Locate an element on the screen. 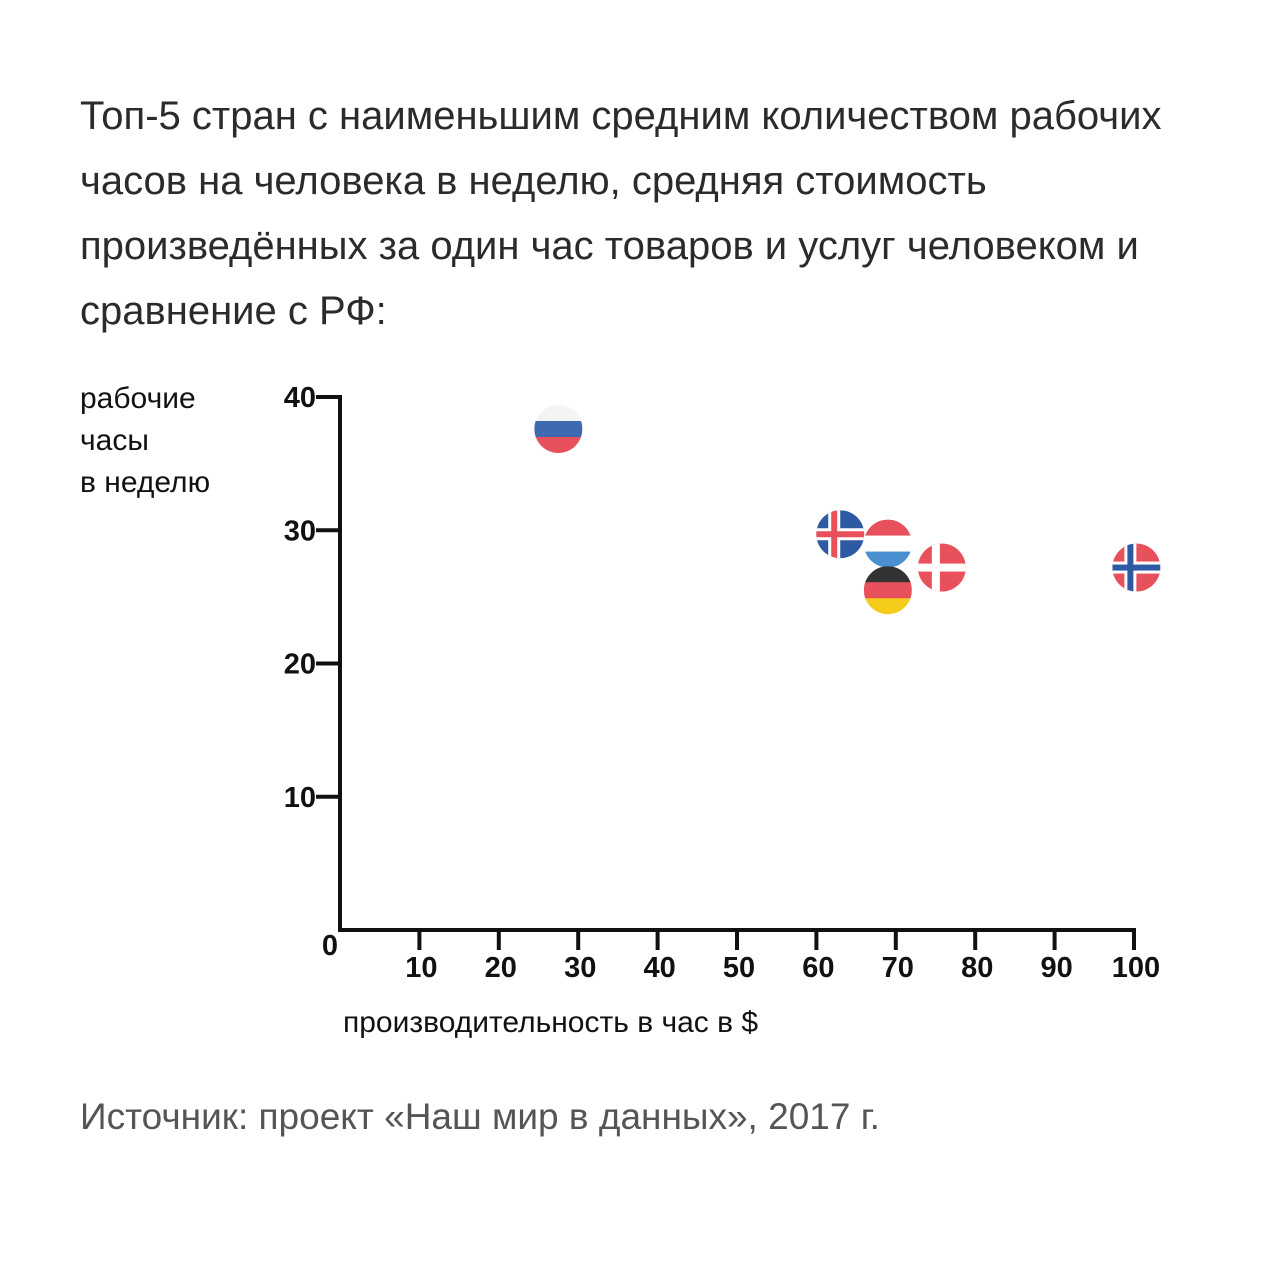  x-tick-label: 50 is located at coordinates (739, 968).